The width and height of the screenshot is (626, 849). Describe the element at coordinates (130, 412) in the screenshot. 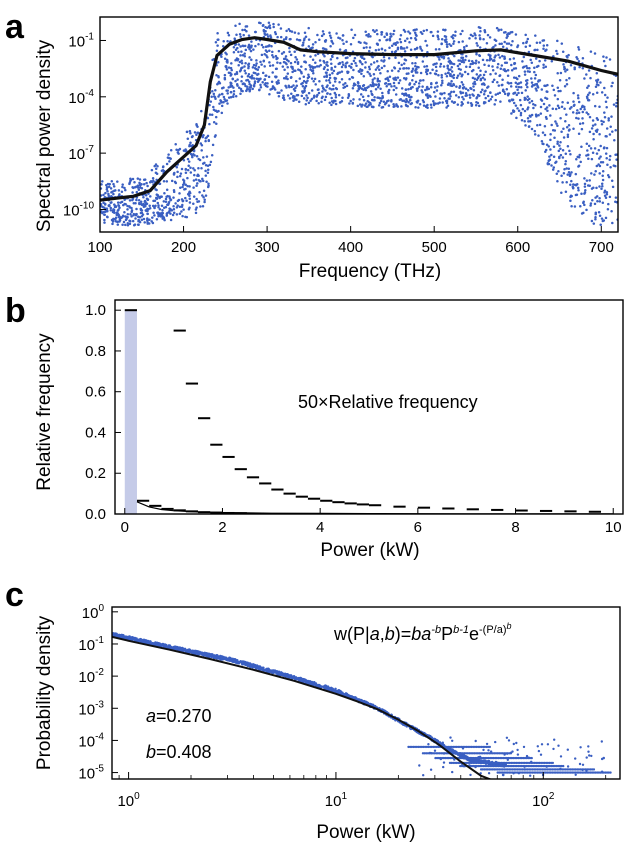

I see `panel-b-bar` at that location.